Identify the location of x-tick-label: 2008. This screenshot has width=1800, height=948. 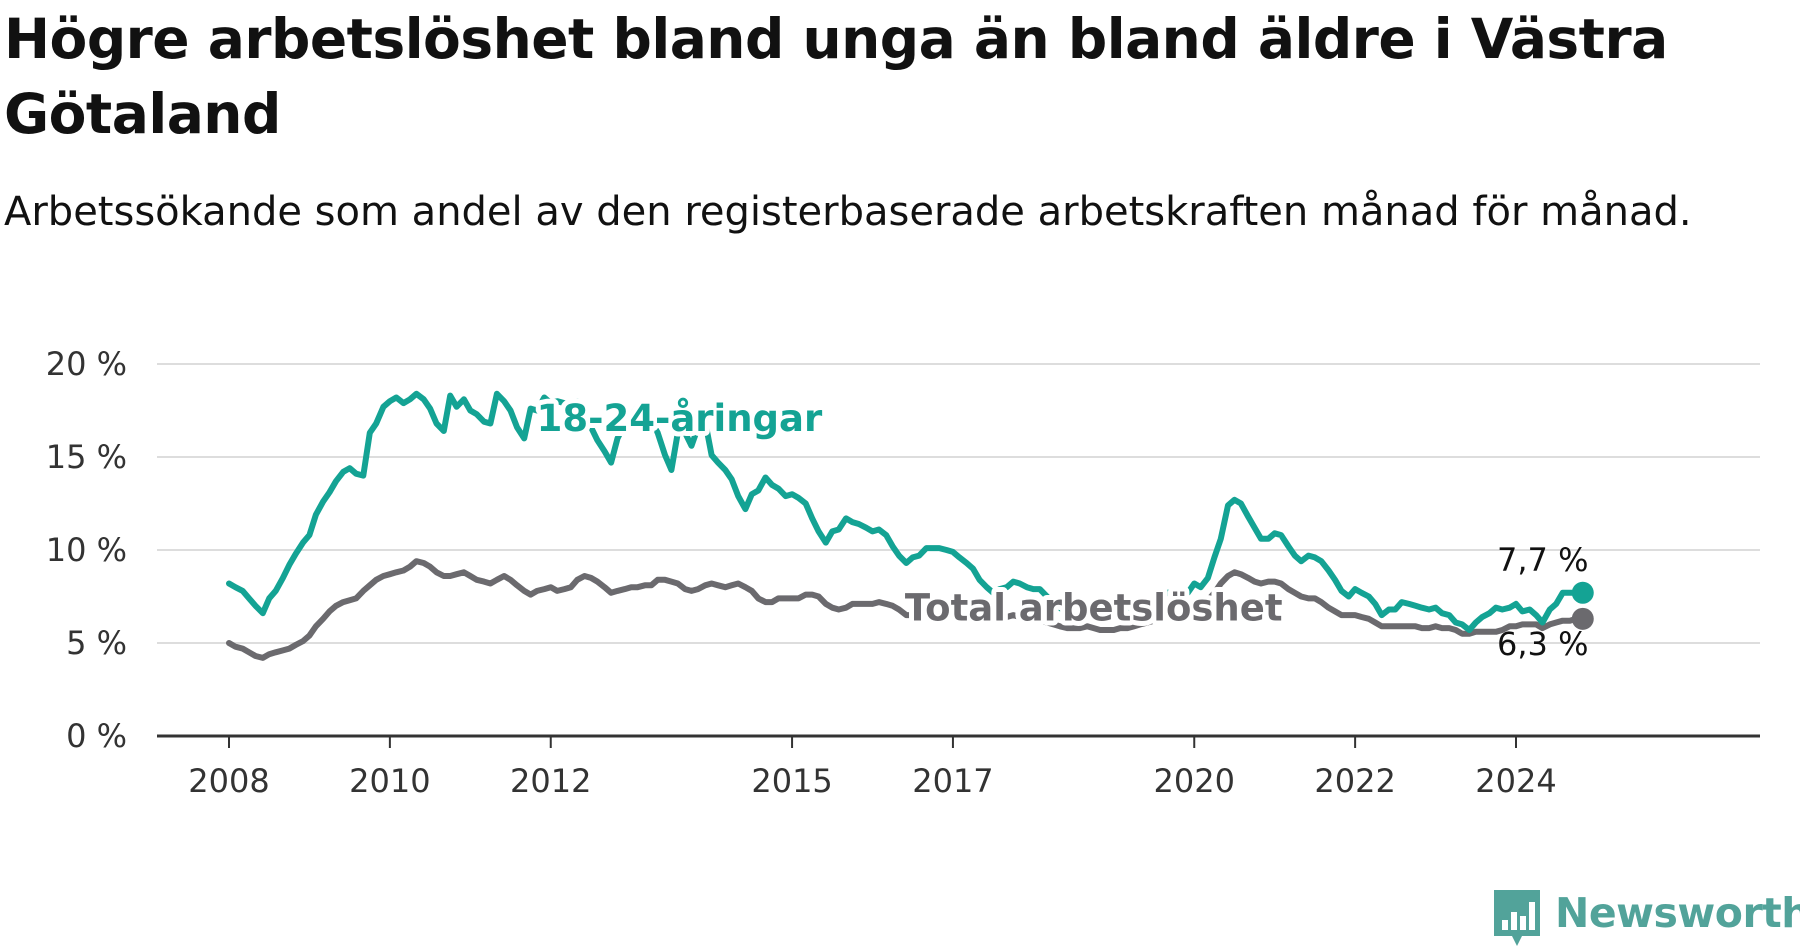
(228, 781).